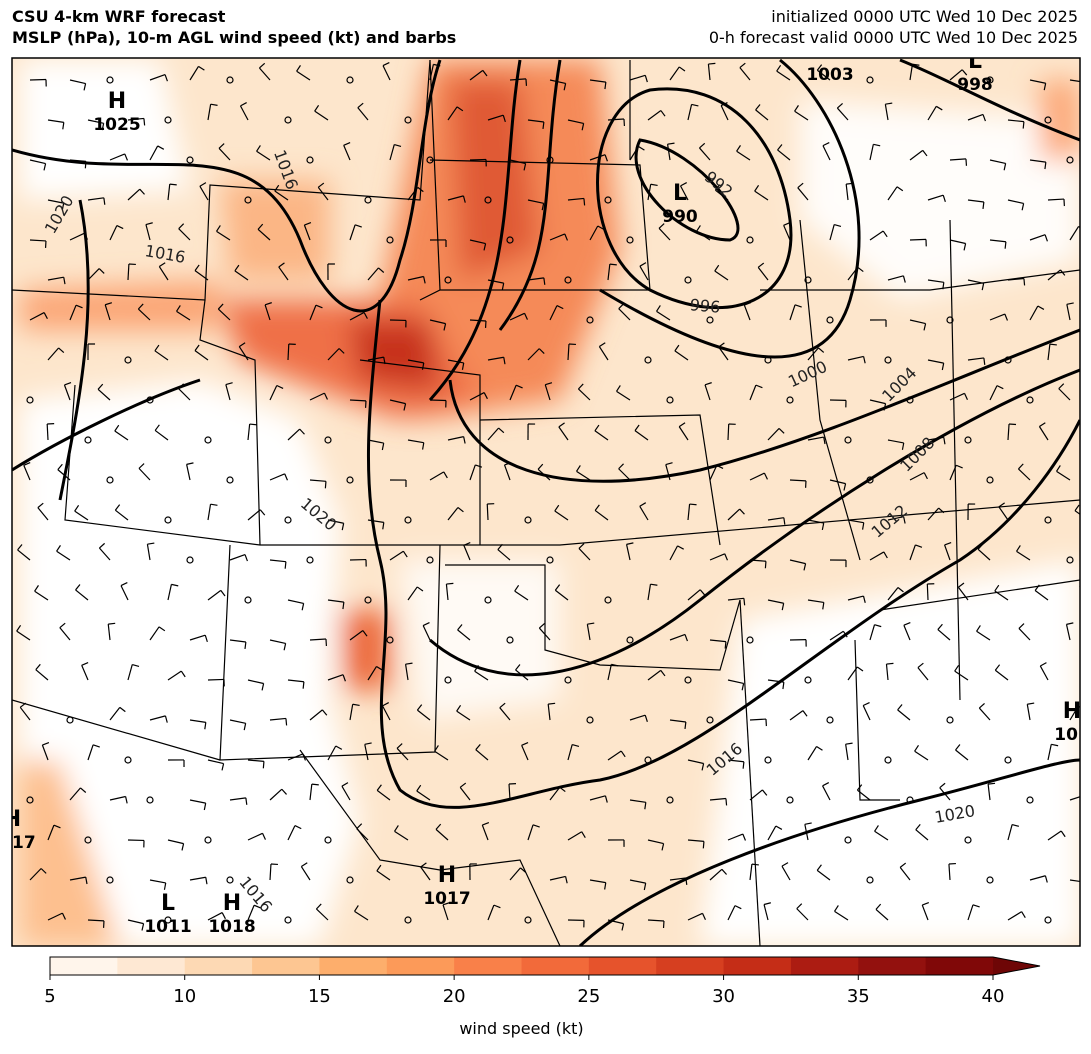 The width and height of the screenshot is (1091, 1054). Describe the element at coordinates (119, 16) in the screenshot. I see `title: CSU 4-km WRF forecast` at that location.